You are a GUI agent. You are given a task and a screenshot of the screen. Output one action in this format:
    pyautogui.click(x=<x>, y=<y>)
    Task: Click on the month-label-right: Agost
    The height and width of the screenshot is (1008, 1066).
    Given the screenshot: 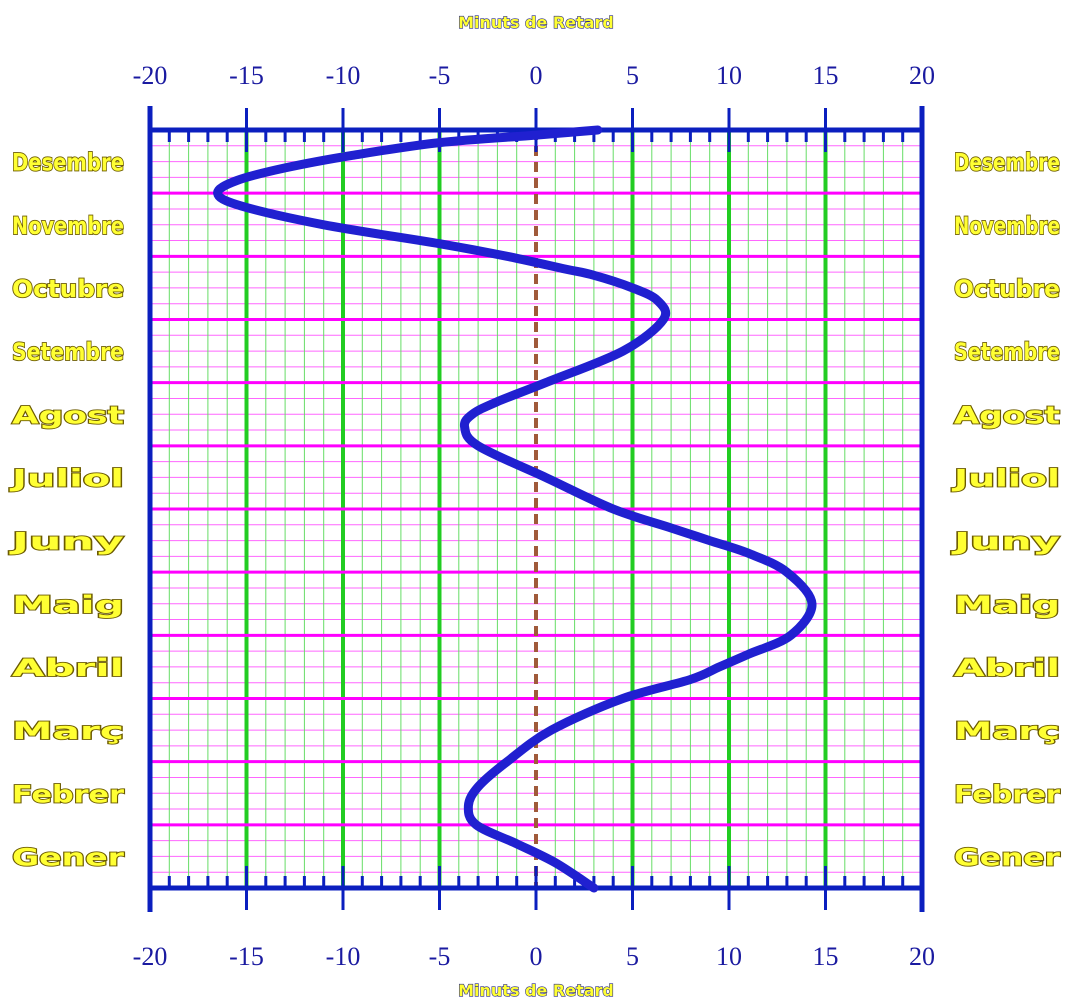 What is the action you would take?
    pyautogui.click(x=1007, y=415)
    